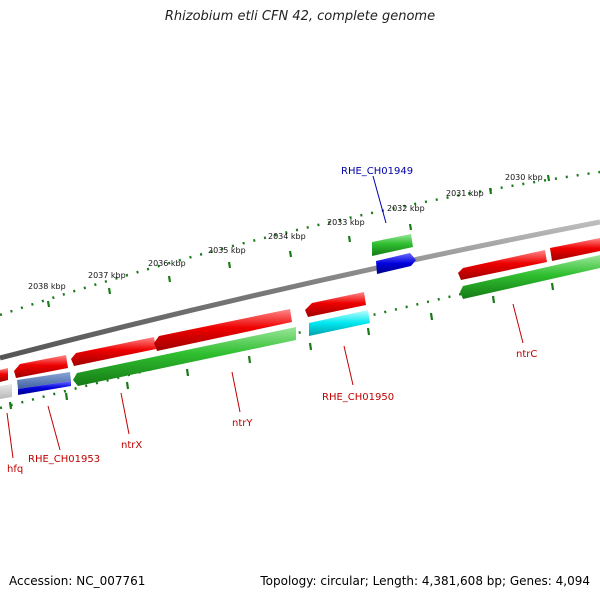 This screenshot has width=600, height=600. Describe the element at coordinates (300, 16) in the screenshot. I see `map-title: Rhizobium etli CFN 42, complete genome` at that location.